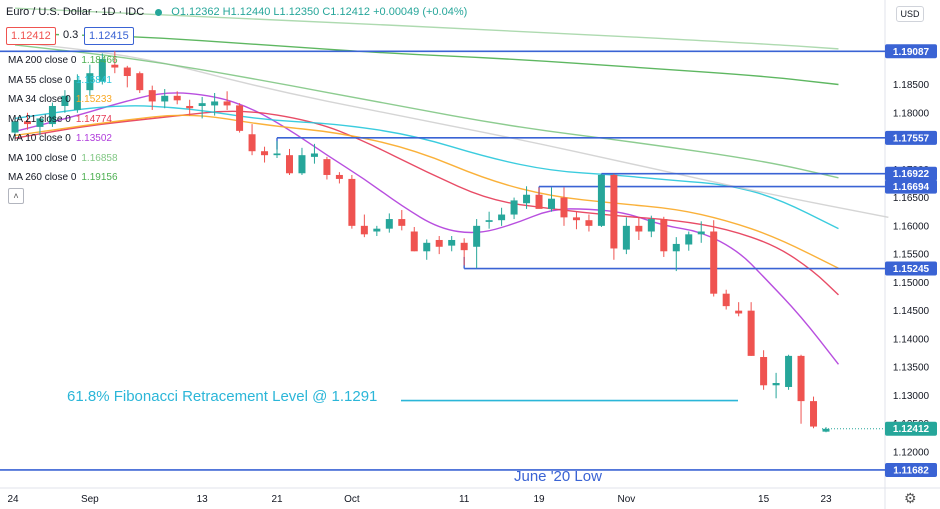 Image resolution: width=940 pixels, height=509 pixels. Describe the element at coordinates (60, 119) in the screenshot. I see `legend-ma21: MA 21 close 0 1.14774` at that location.